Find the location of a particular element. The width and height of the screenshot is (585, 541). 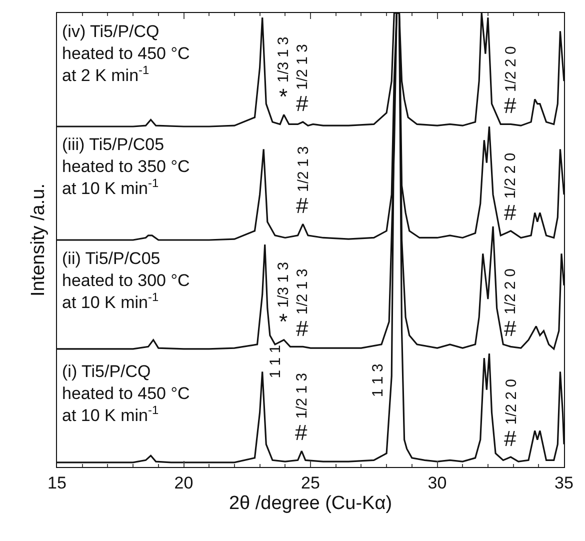

y-axis-title: Intensity /a.u. is located at coordinates (38, 240).